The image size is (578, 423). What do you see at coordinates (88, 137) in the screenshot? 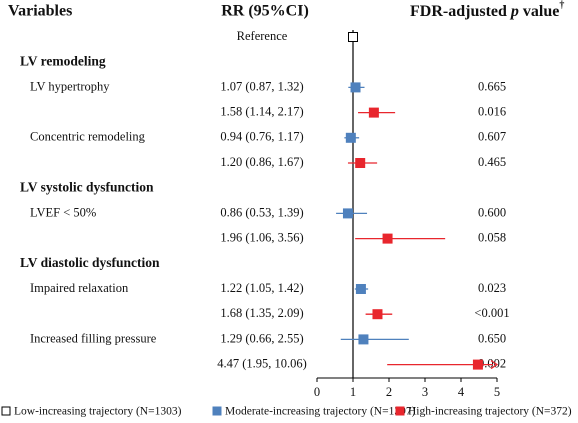
I see `row-label: Concentric remodeling` at bounding box center [88, 137].